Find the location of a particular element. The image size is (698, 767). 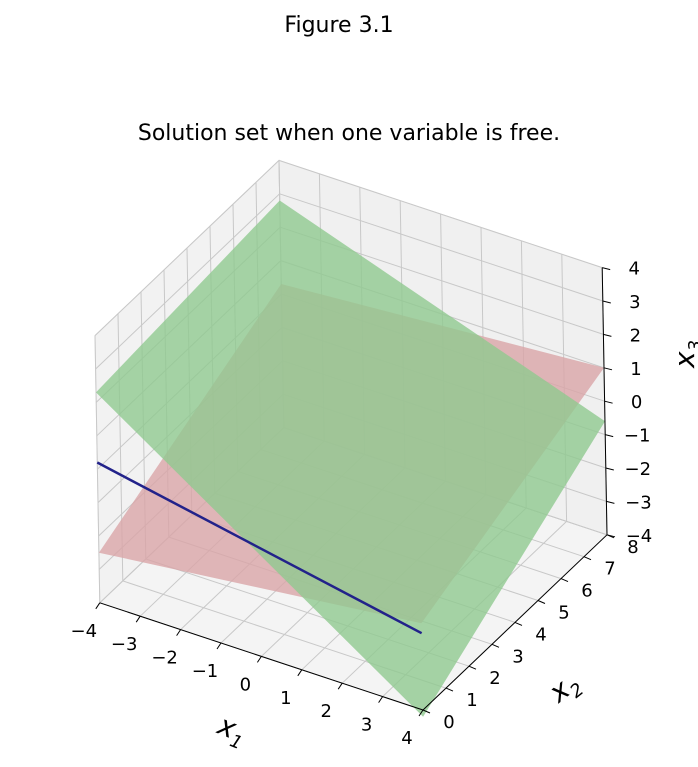

intersection-line is located at coordinates (259, 548).